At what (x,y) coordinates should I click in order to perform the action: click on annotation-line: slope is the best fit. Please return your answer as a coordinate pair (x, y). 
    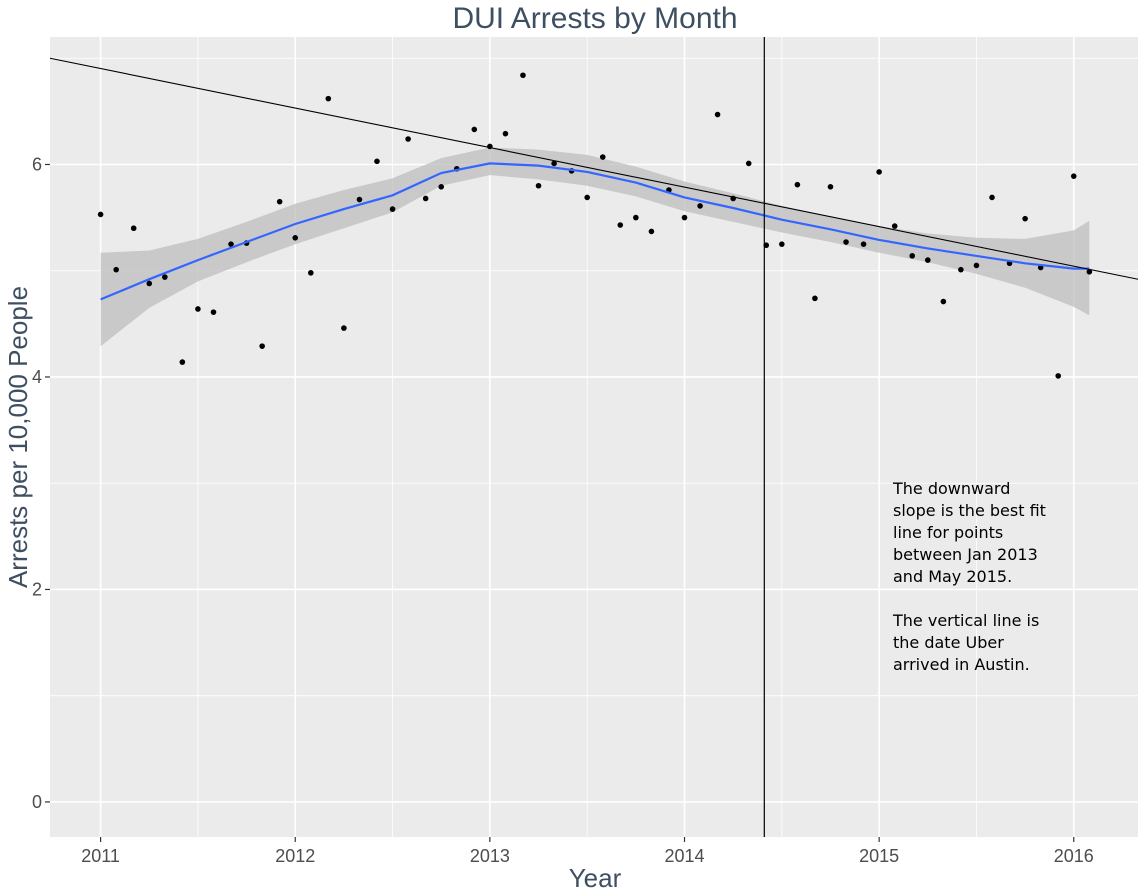
    Looking at the image, I should click on (969, 510).